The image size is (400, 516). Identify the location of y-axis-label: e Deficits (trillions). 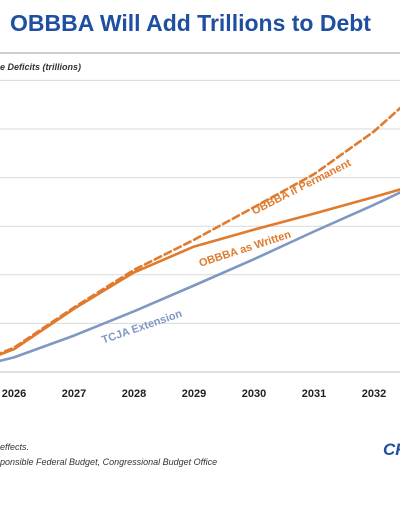
(41, 67).